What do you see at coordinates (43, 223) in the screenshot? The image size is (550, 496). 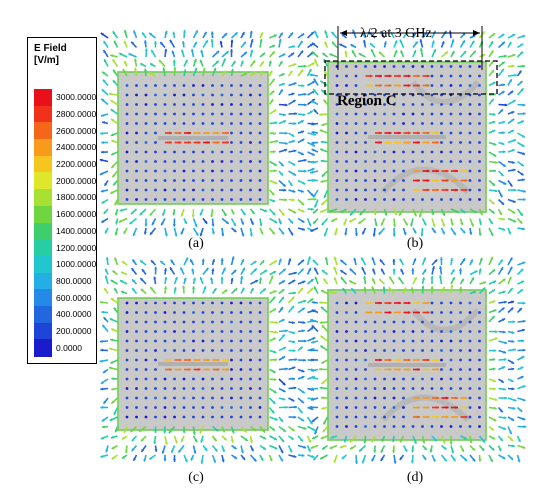 I see `legend-color-bar` at bounding box center [43, 223].